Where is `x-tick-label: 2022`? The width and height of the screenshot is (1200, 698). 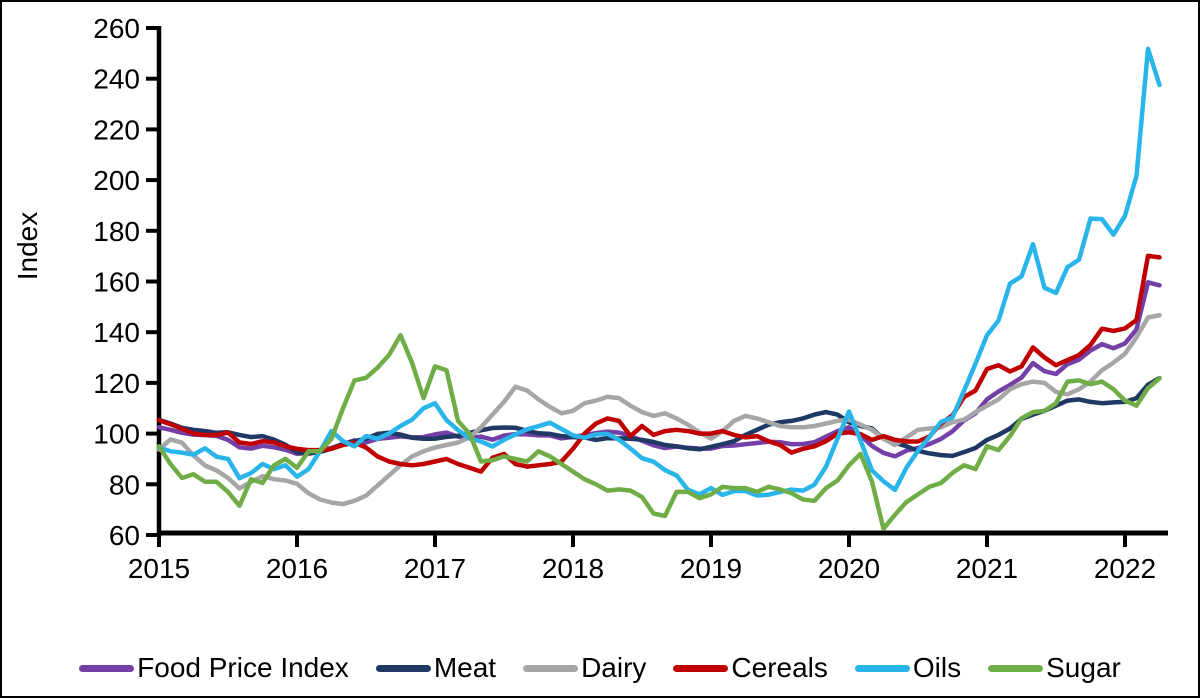 x-tick-label: 2022 is located at coordinates (1125, 568).